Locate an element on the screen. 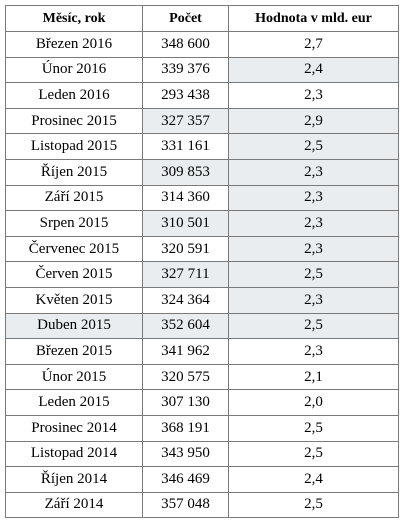  cell-month: Květen 2015 is located at coordinates (74, 300).